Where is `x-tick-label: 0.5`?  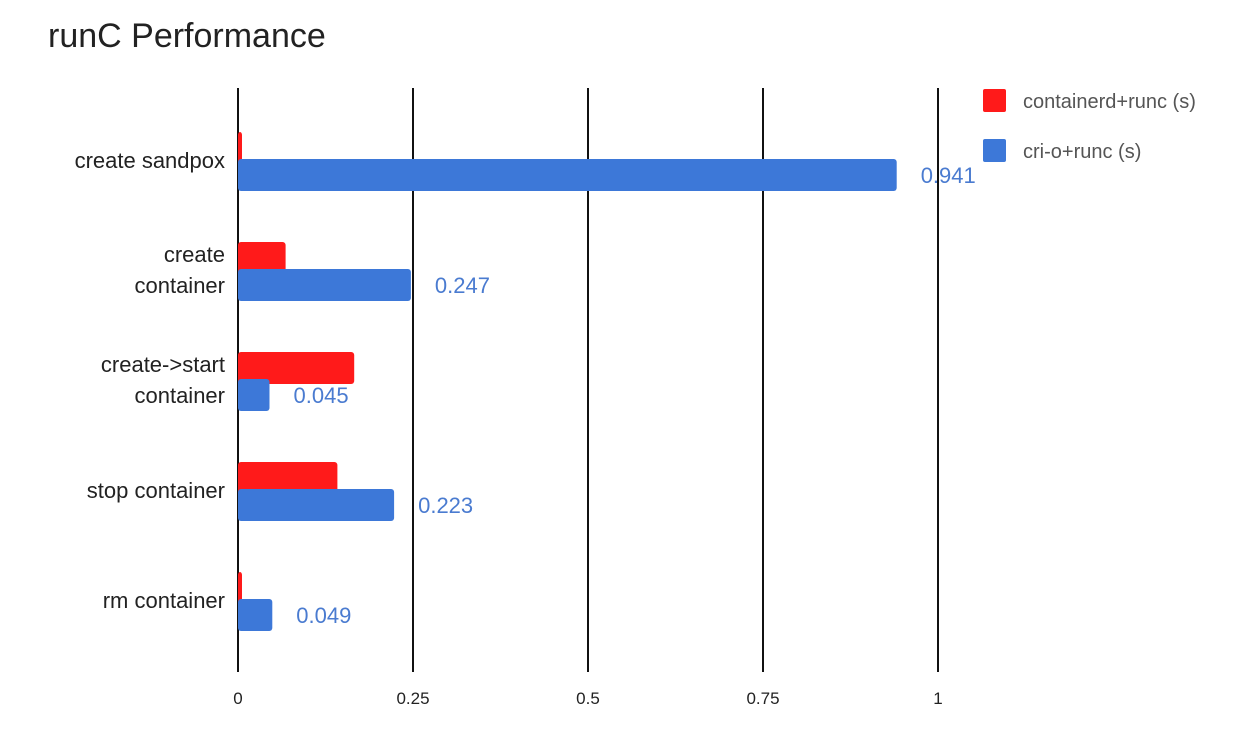 x-tick-label: 0.5 is located at coordinates (588, 698).